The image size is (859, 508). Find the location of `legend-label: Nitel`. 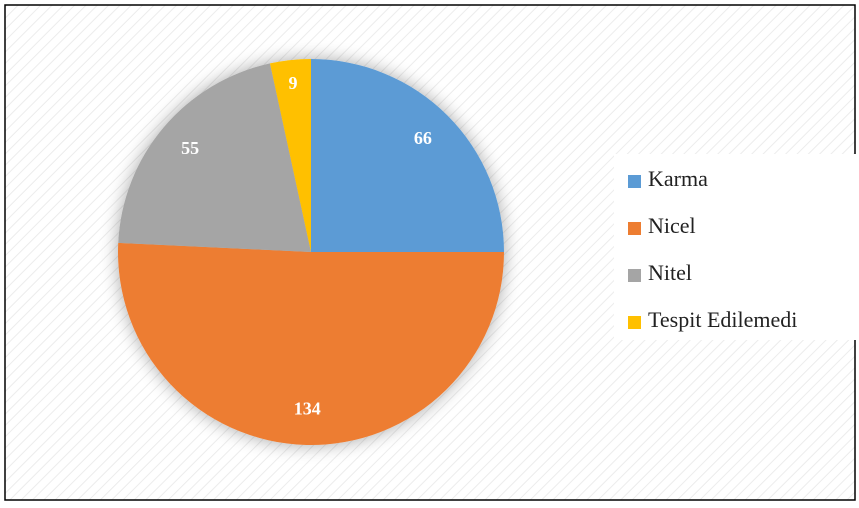

legend-label: Nitel is located at coordinates (670, 272).